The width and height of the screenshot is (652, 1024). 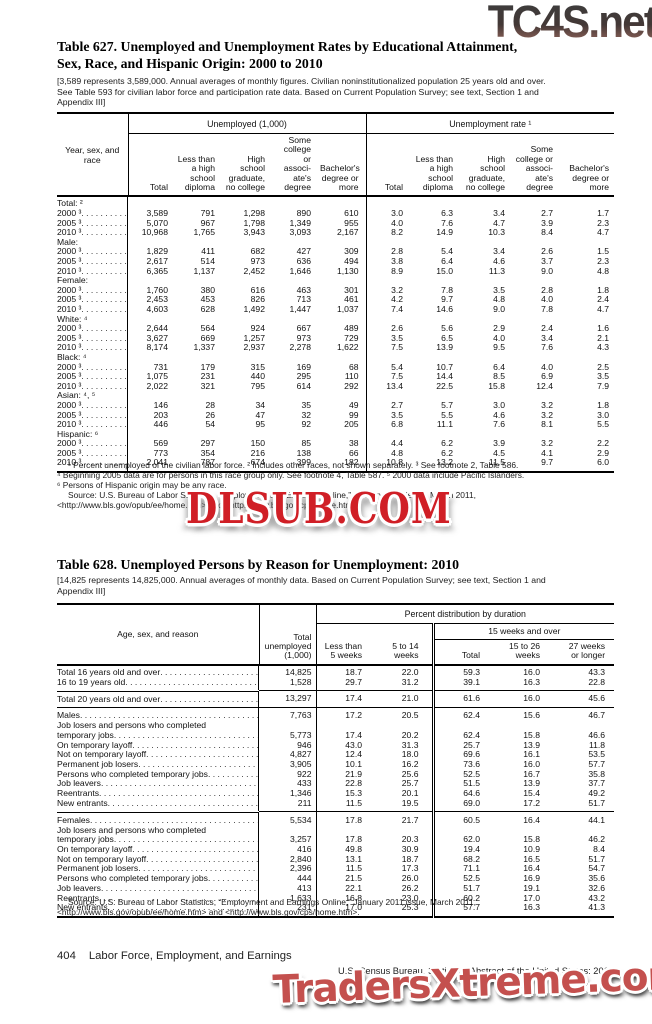 What do you see at coordinates (210, 404) in the screenshot?
I see `value-cell: 28` at bounding box center [210, 404].